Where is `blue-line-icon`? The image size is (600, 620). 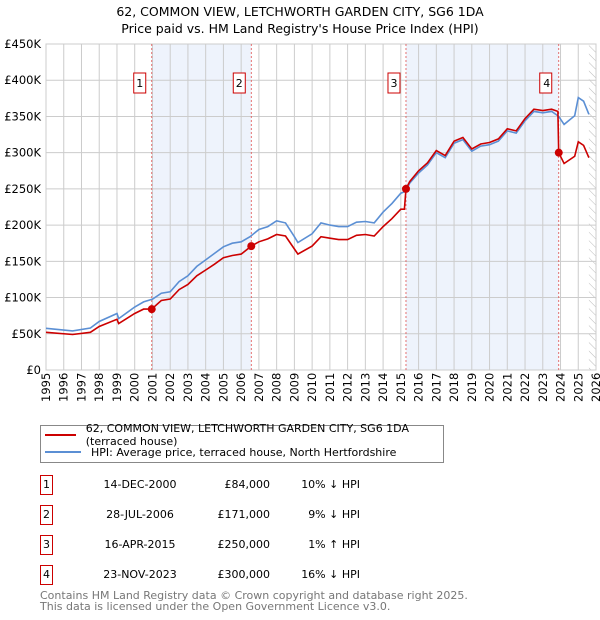 blue-line-icon is located at coordinates (63, 452).